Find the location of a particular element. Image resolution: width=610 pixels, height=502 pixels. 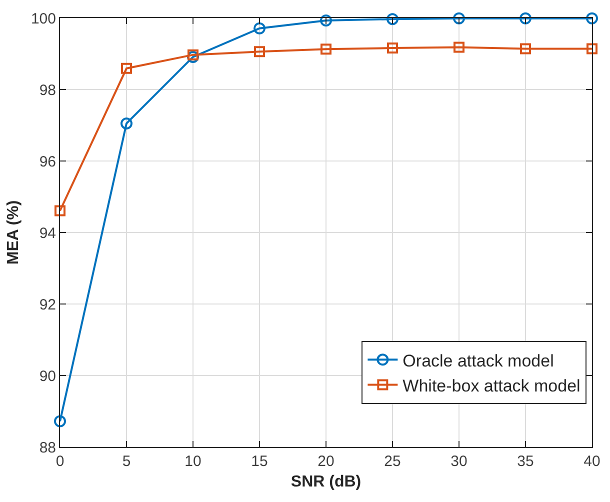

y-tick-label: 98 is located at coordinates (47, 90).